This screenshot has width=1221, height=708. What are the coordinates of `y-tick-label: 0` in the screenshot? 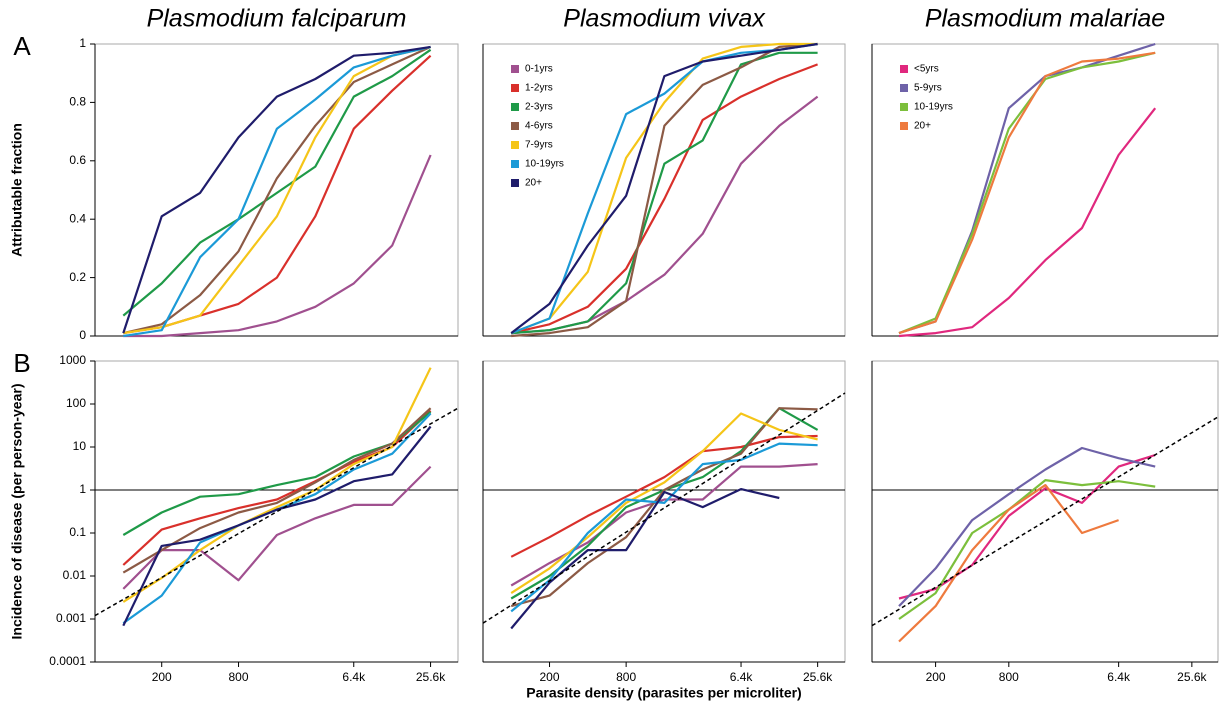 It's located at (82, 335).